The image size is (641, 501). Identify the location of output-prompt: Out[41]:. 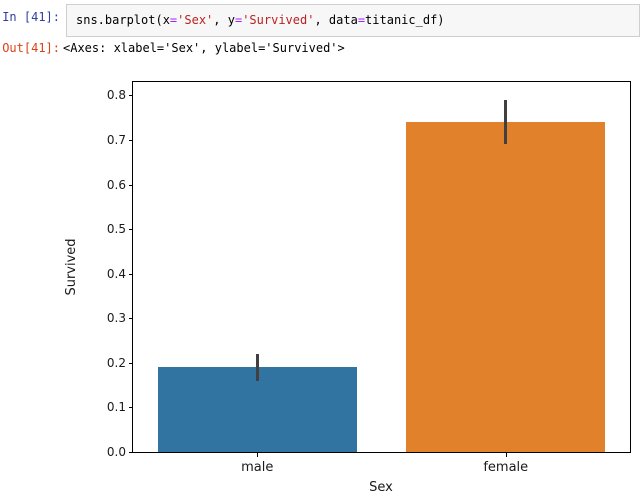
(31, 48).